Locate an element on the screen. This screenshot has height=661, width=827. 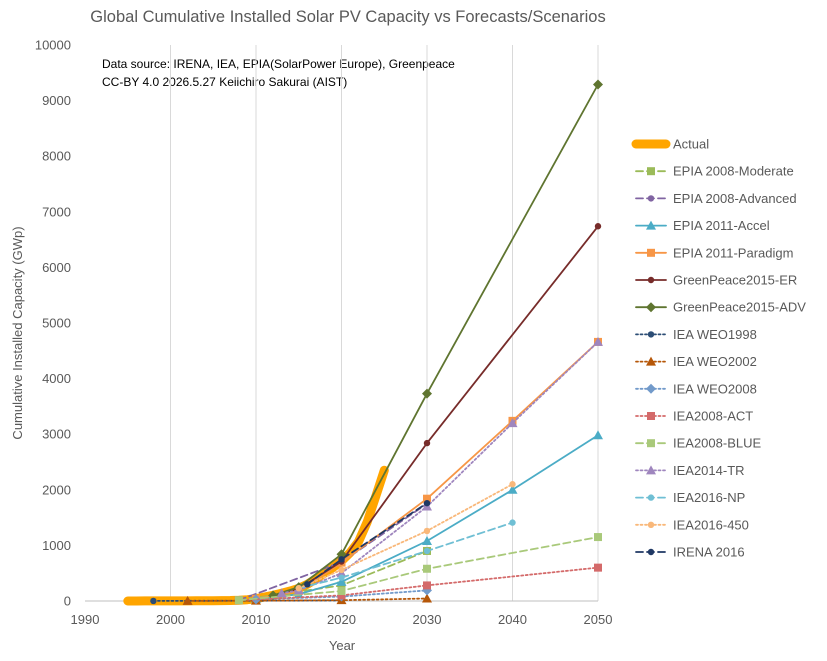
x-tick-label: 2040 is located at coordinates (512, 619).